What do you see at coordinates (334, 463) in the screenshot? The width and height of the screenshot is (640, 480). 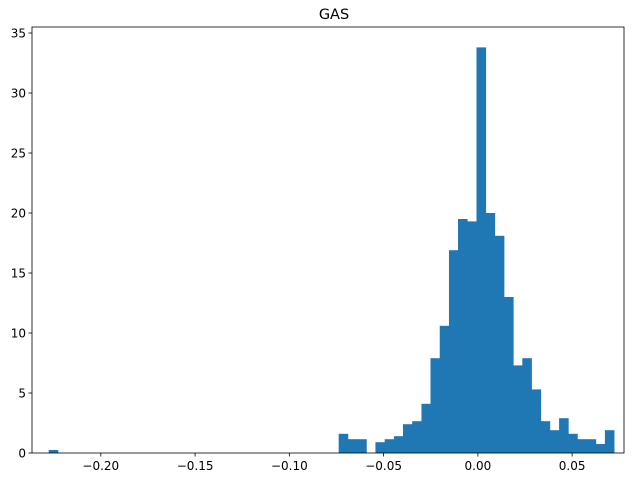 I see `x-axis: −0.20 −0.15 −0.10 −0.05 0.00 0.05` at bounding box center [334, 463].